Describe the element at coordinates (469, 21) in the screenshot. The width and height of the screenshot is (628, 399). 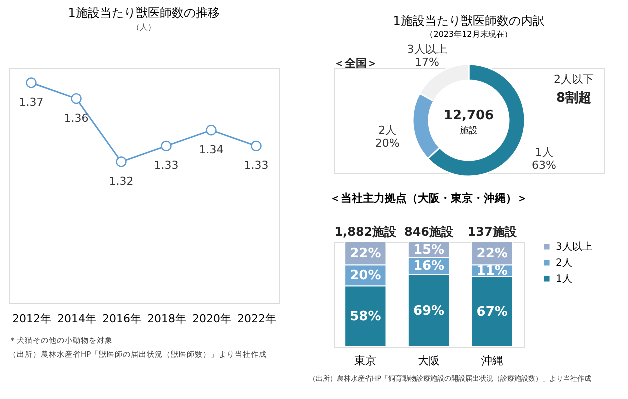
I see `chart-title: 1施設当たり獣医師数の内訳` at that location.